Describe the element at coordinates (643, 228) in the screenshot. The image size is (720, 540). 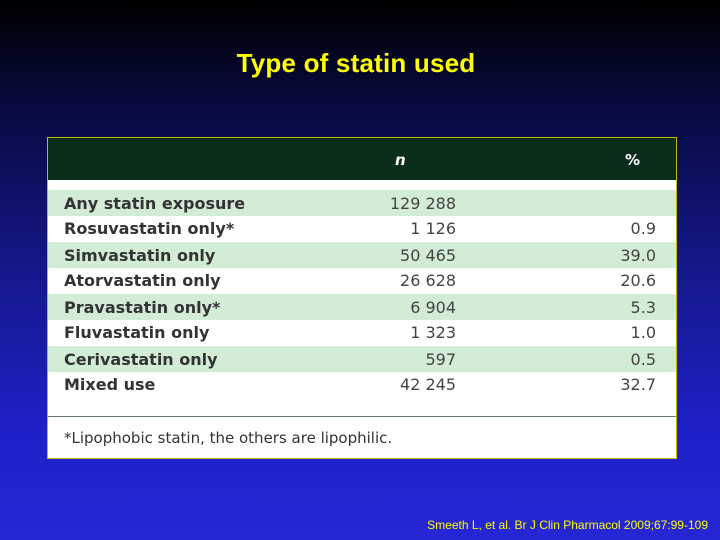
I see `row-percent: 0.9` at that location.